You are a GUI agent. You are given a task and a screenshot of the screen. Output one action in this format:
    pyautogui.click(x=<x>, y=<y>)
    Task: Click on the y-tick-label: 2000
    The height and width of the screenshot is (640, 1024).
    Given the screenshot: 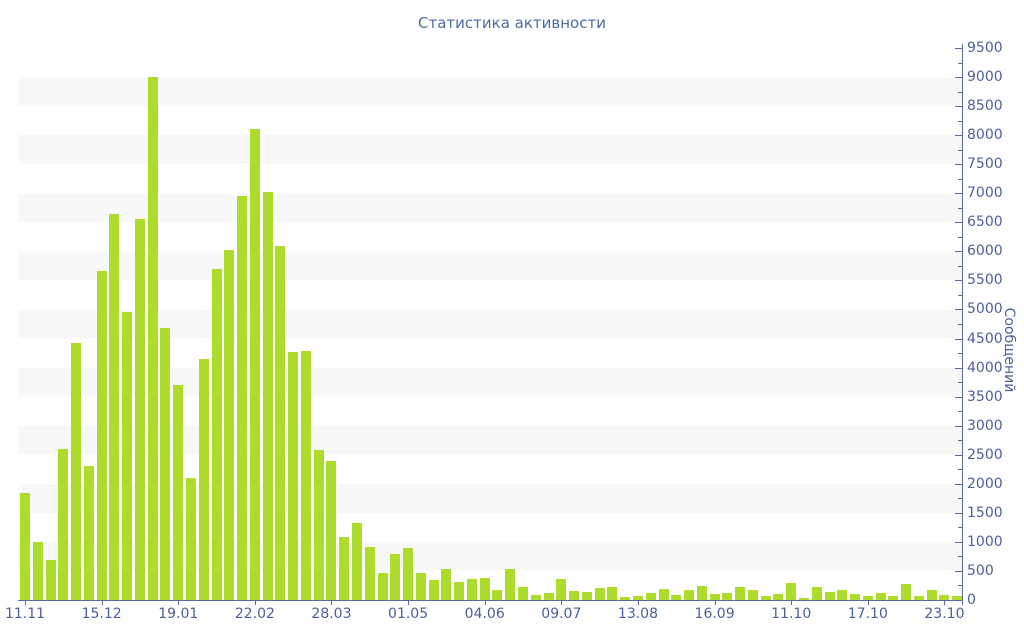 What is the action you would take?
    pyautogui.click(x=985, y=483)
    